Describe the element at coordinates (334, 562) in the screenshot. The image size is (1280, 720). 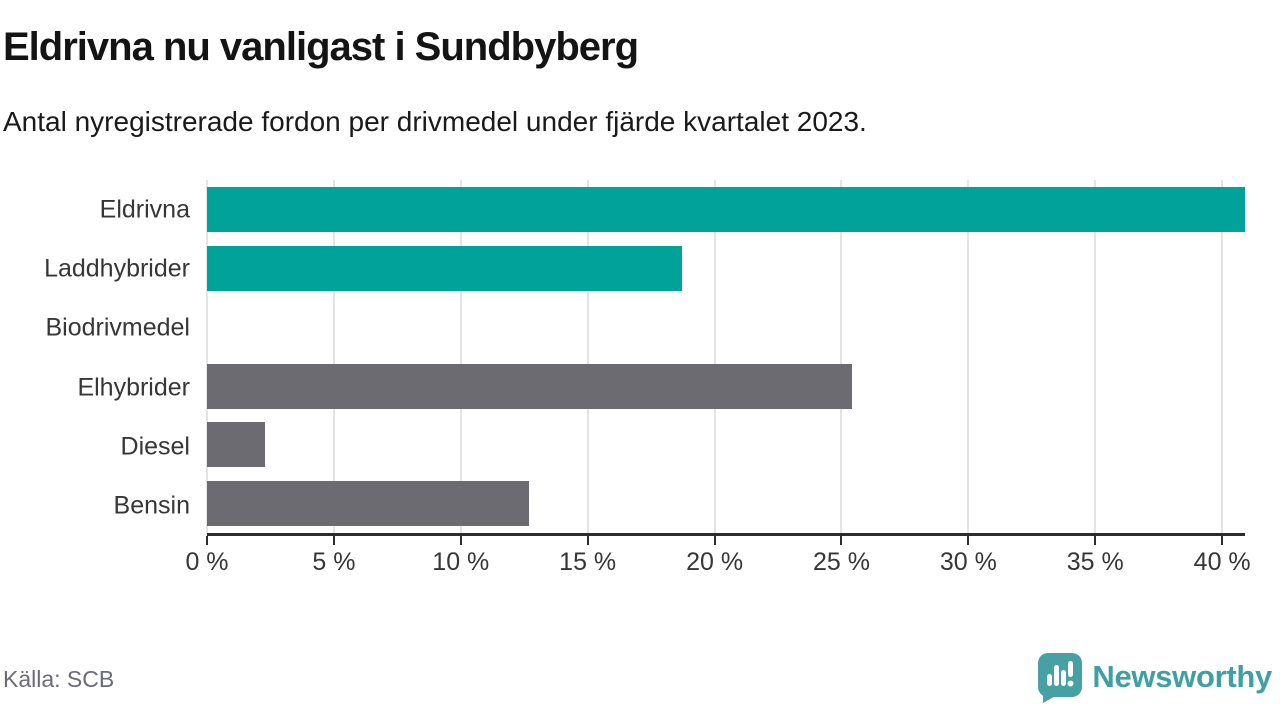
I see `axis-tick-label: 5 %` at that location.